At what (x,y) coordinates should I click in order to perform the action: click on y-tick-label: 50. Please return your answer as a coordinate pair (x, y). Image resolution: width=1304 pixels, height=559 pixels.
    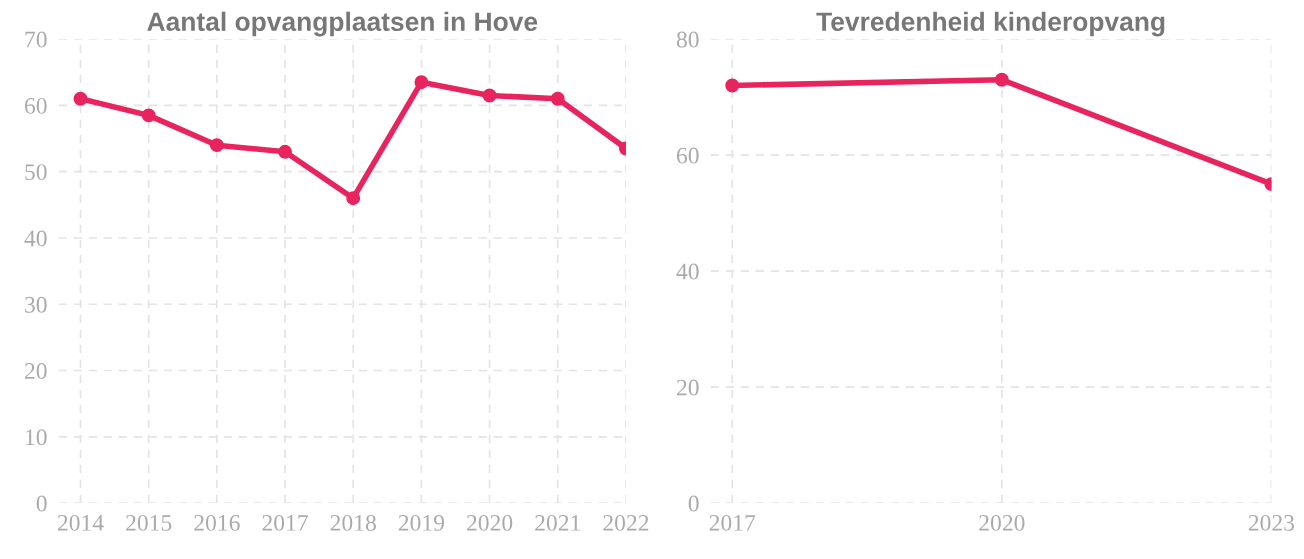
    Looking at the image, I should click on (36, 172).